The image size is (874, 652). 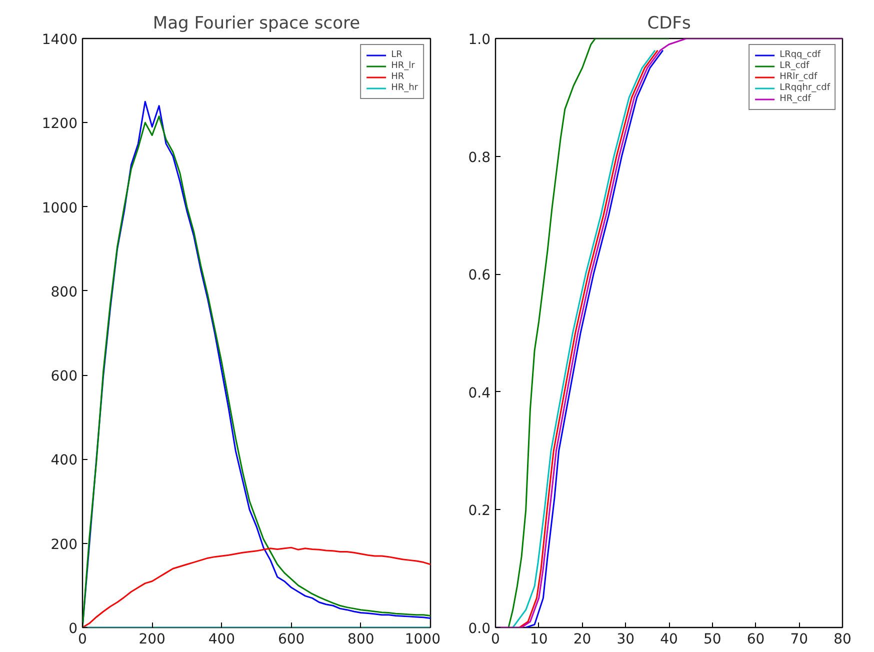 I want to click on x-tick-label: 600, so click(x=291, y=640).